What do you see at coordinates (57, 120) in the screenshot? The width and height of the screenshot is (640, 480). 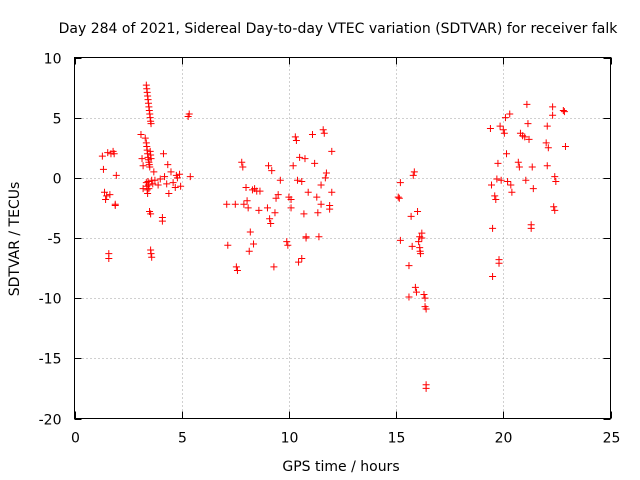 I see `y-tick-label: 5` at bounding box center [57, 120].